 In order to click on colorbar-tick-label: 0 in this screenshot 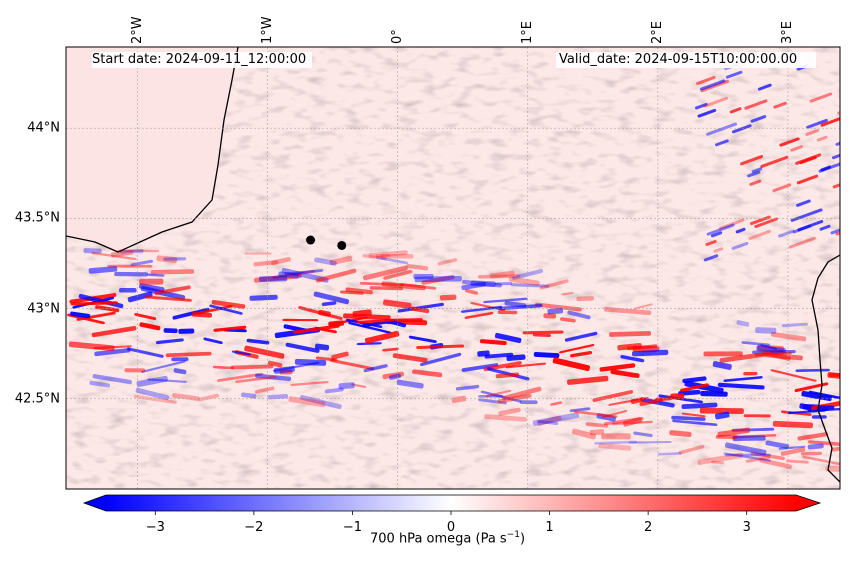, I will do `click(451, 527)`.